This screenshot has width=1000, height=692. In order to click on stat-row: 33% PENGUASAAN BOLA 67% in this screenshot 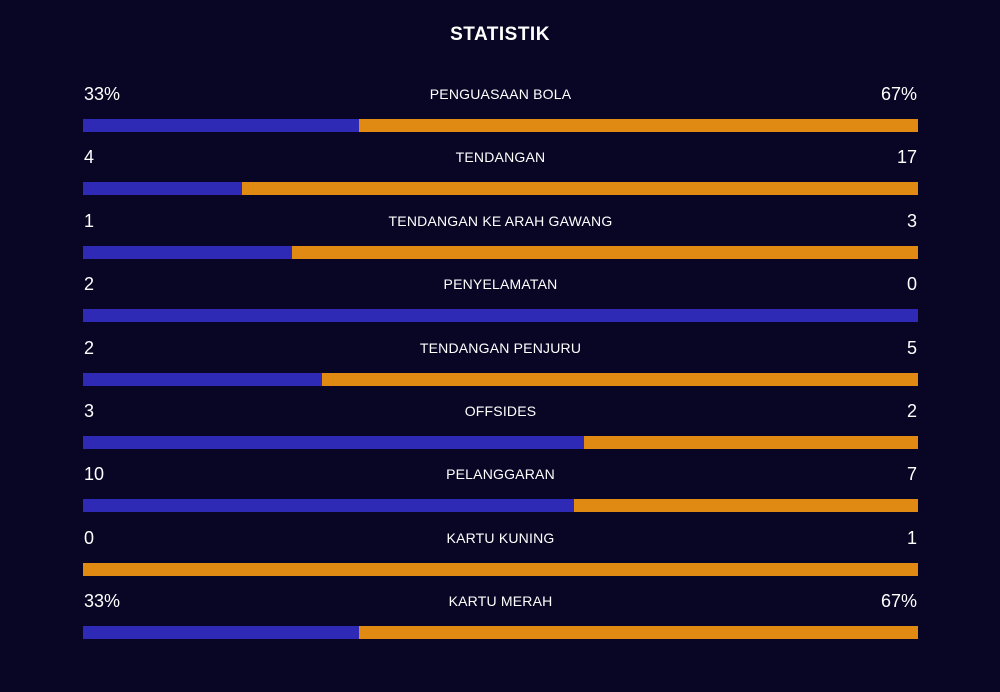, I will do `click(500, 111)`.